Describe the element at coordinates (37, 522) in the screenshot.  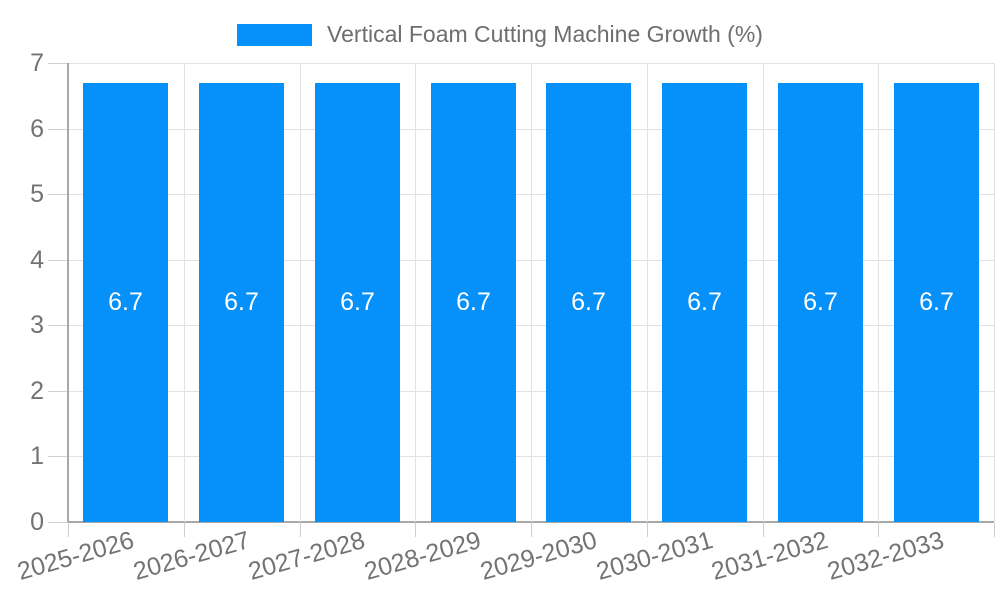
I see `y-tick-label: 0` at that location.